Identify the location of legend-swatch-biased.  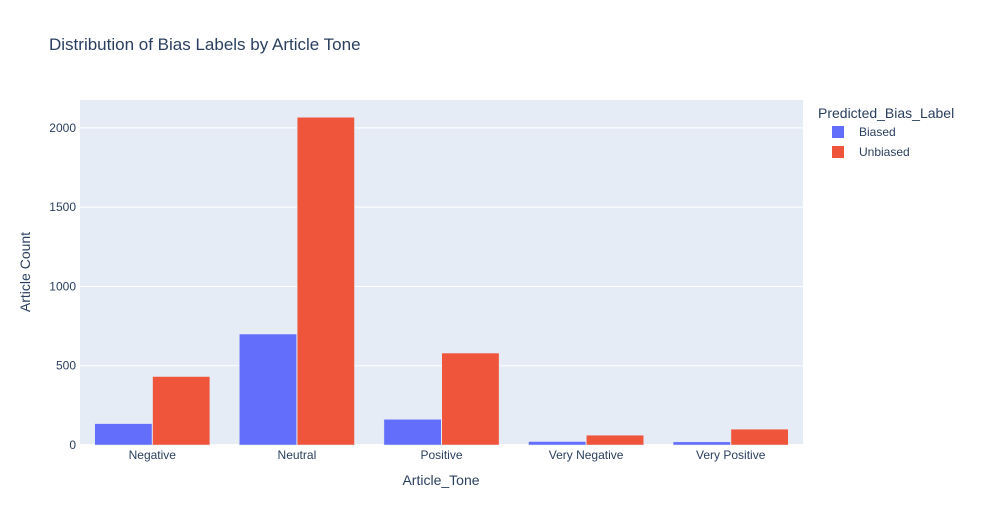
(838, 132).